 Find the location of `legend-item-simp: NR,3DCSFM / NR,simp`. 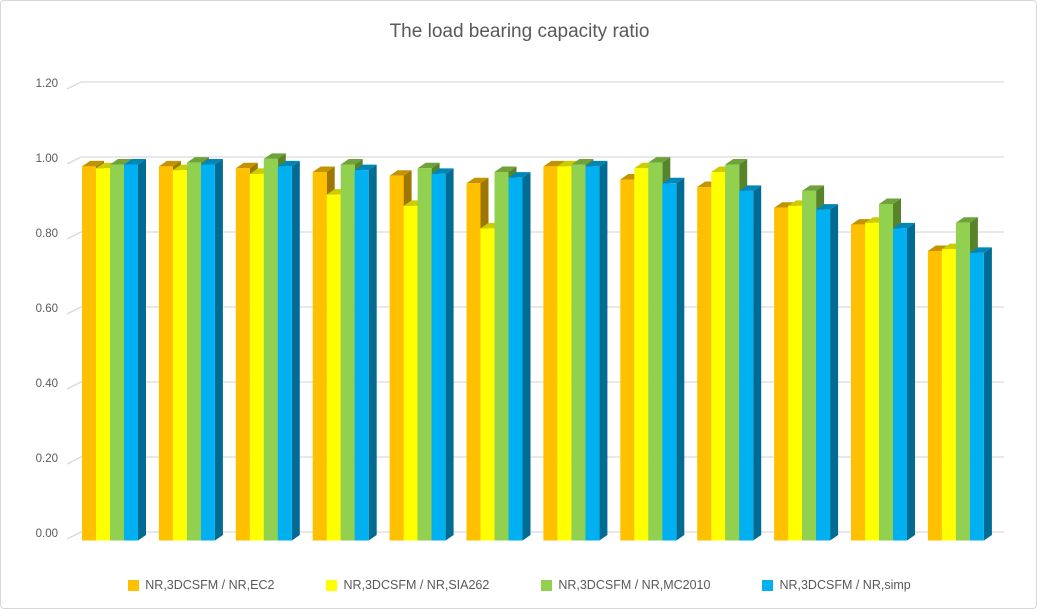

legend-item-simp: NR,3DCSFM / NR,simp is located at coordinates (836, 585).